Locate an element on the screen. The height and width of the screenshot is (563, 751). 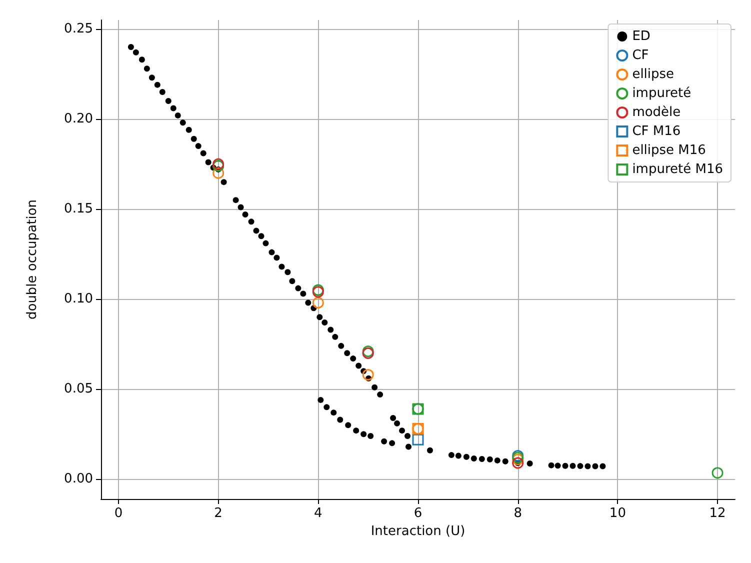
x-tick-label: 6 is located at coordinates (418, 513).